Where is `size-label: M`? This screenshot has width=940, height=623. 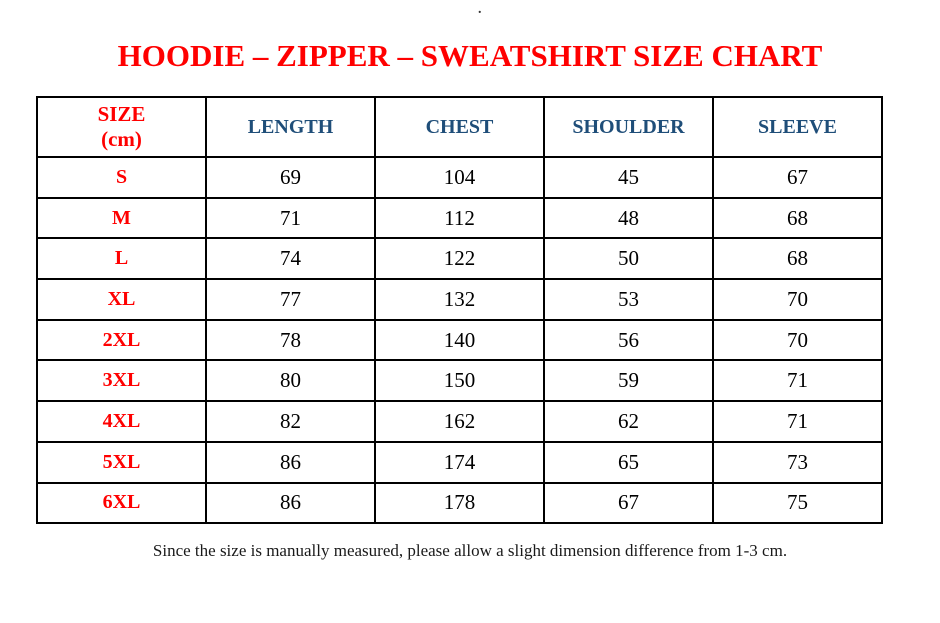 size-label: M is located at coordinates (121, 218).